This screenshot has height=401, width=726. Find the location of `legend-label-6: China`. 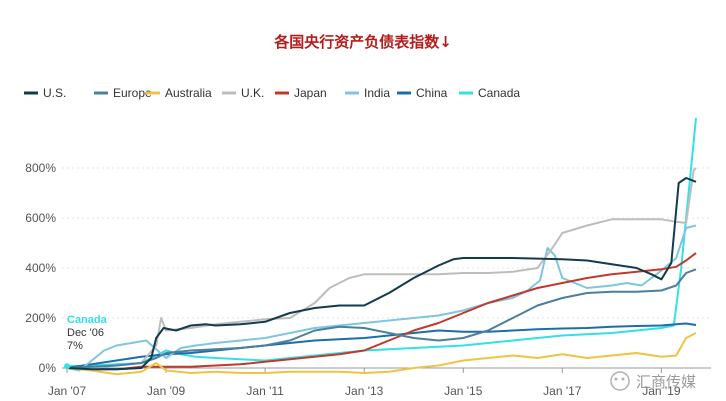

legend-label-6: China is located at coordinates (432, 93).